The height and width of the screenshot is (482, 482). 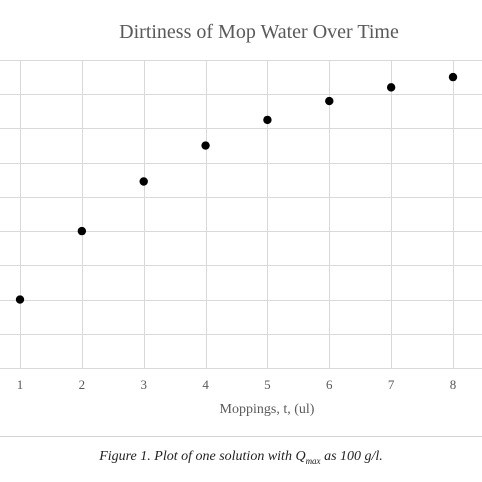 I want to click on x-tick-label: 1, so click(x=20, y=384).